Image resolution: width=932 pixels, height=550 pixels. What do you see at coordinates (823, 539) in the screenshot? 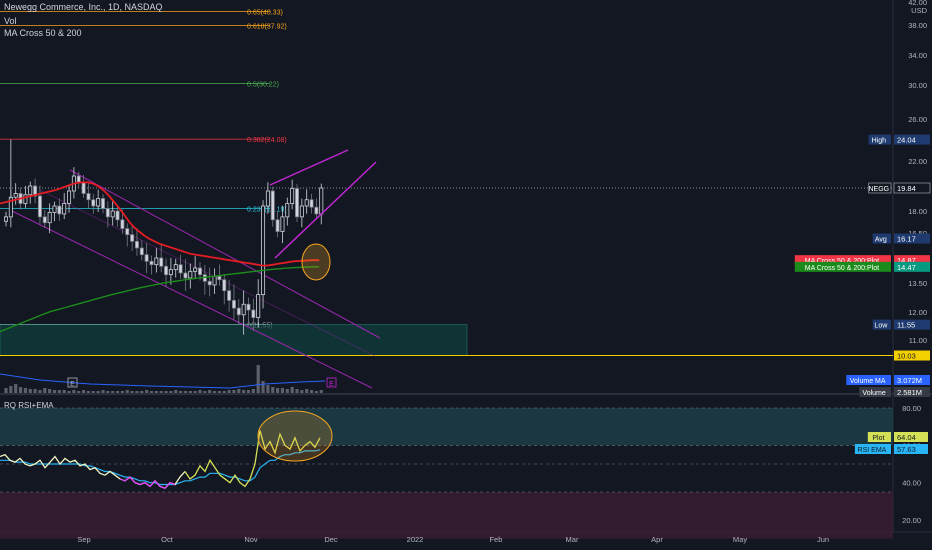
I see `time-axis-label: Jun` at bounding box center [823, 539].